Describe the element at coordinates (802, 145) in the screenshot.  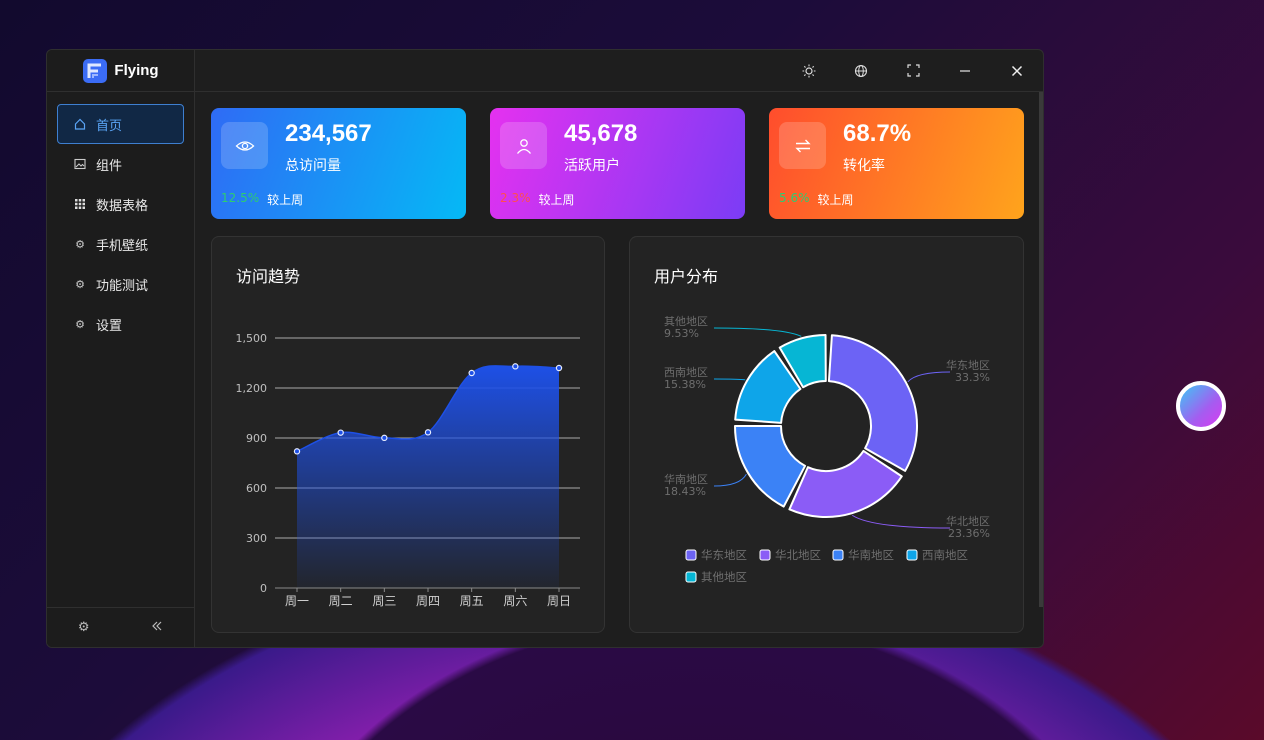
I see `swap-icon` at that location.